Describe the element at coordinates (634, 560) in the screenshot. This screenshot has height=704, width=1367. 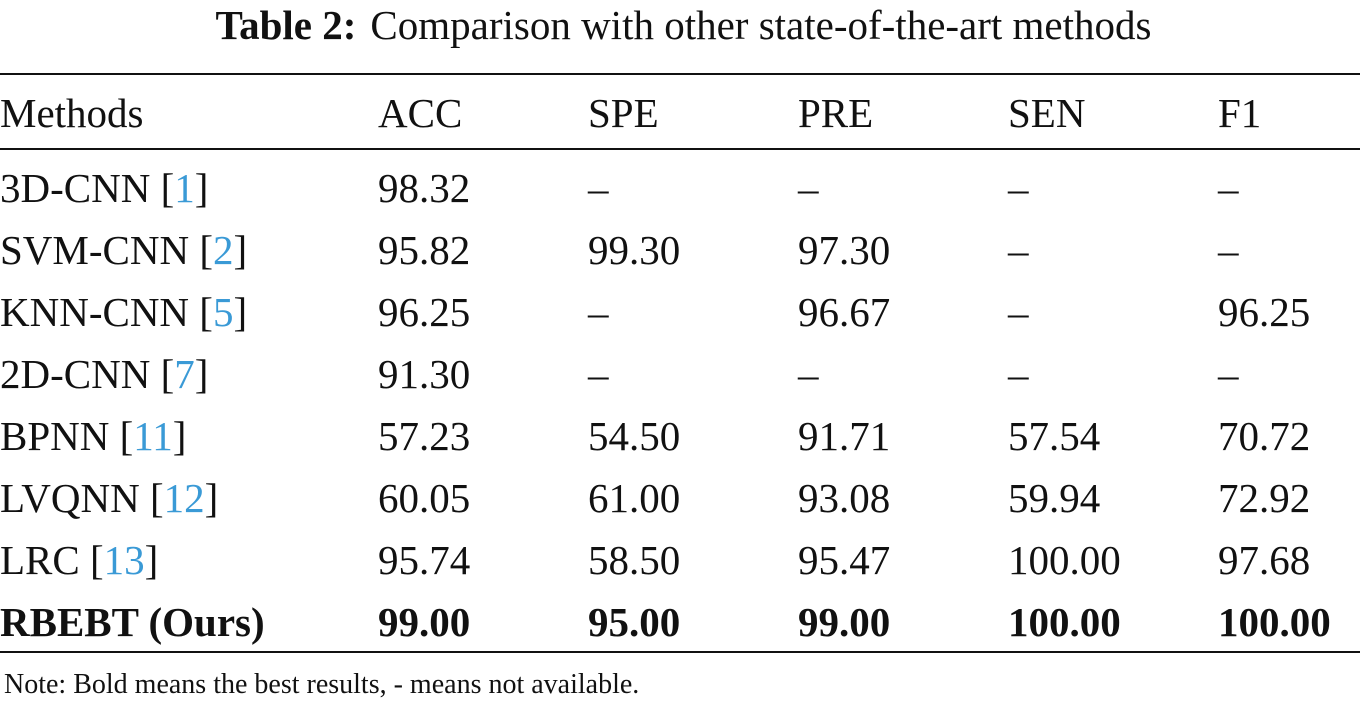
I see `spe-cell: 58.50` at that location.